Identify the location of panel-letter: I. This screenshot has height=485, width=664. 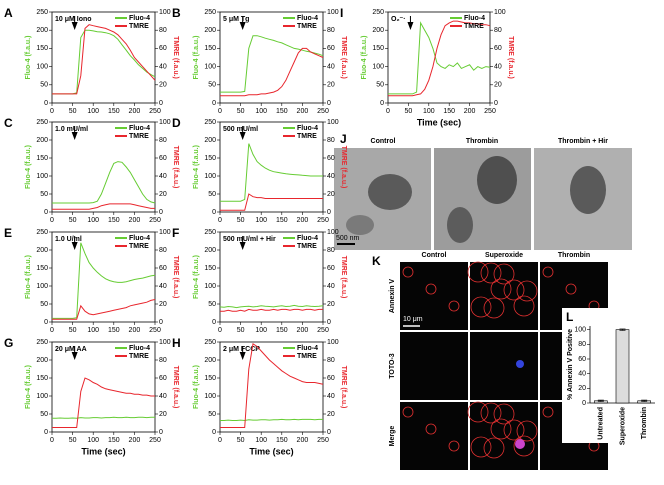
(341, 13).